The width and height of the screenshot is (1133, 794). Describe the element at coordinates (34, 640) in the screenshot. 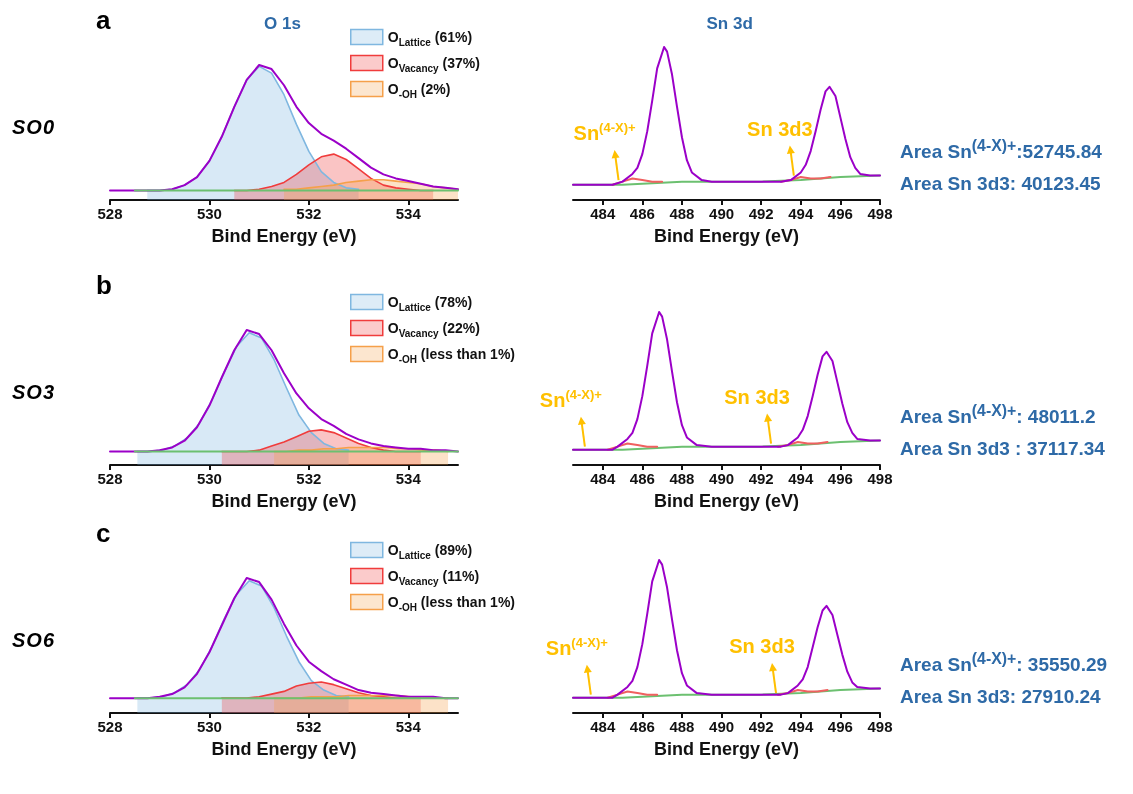

I see `text: SO6` at that location.